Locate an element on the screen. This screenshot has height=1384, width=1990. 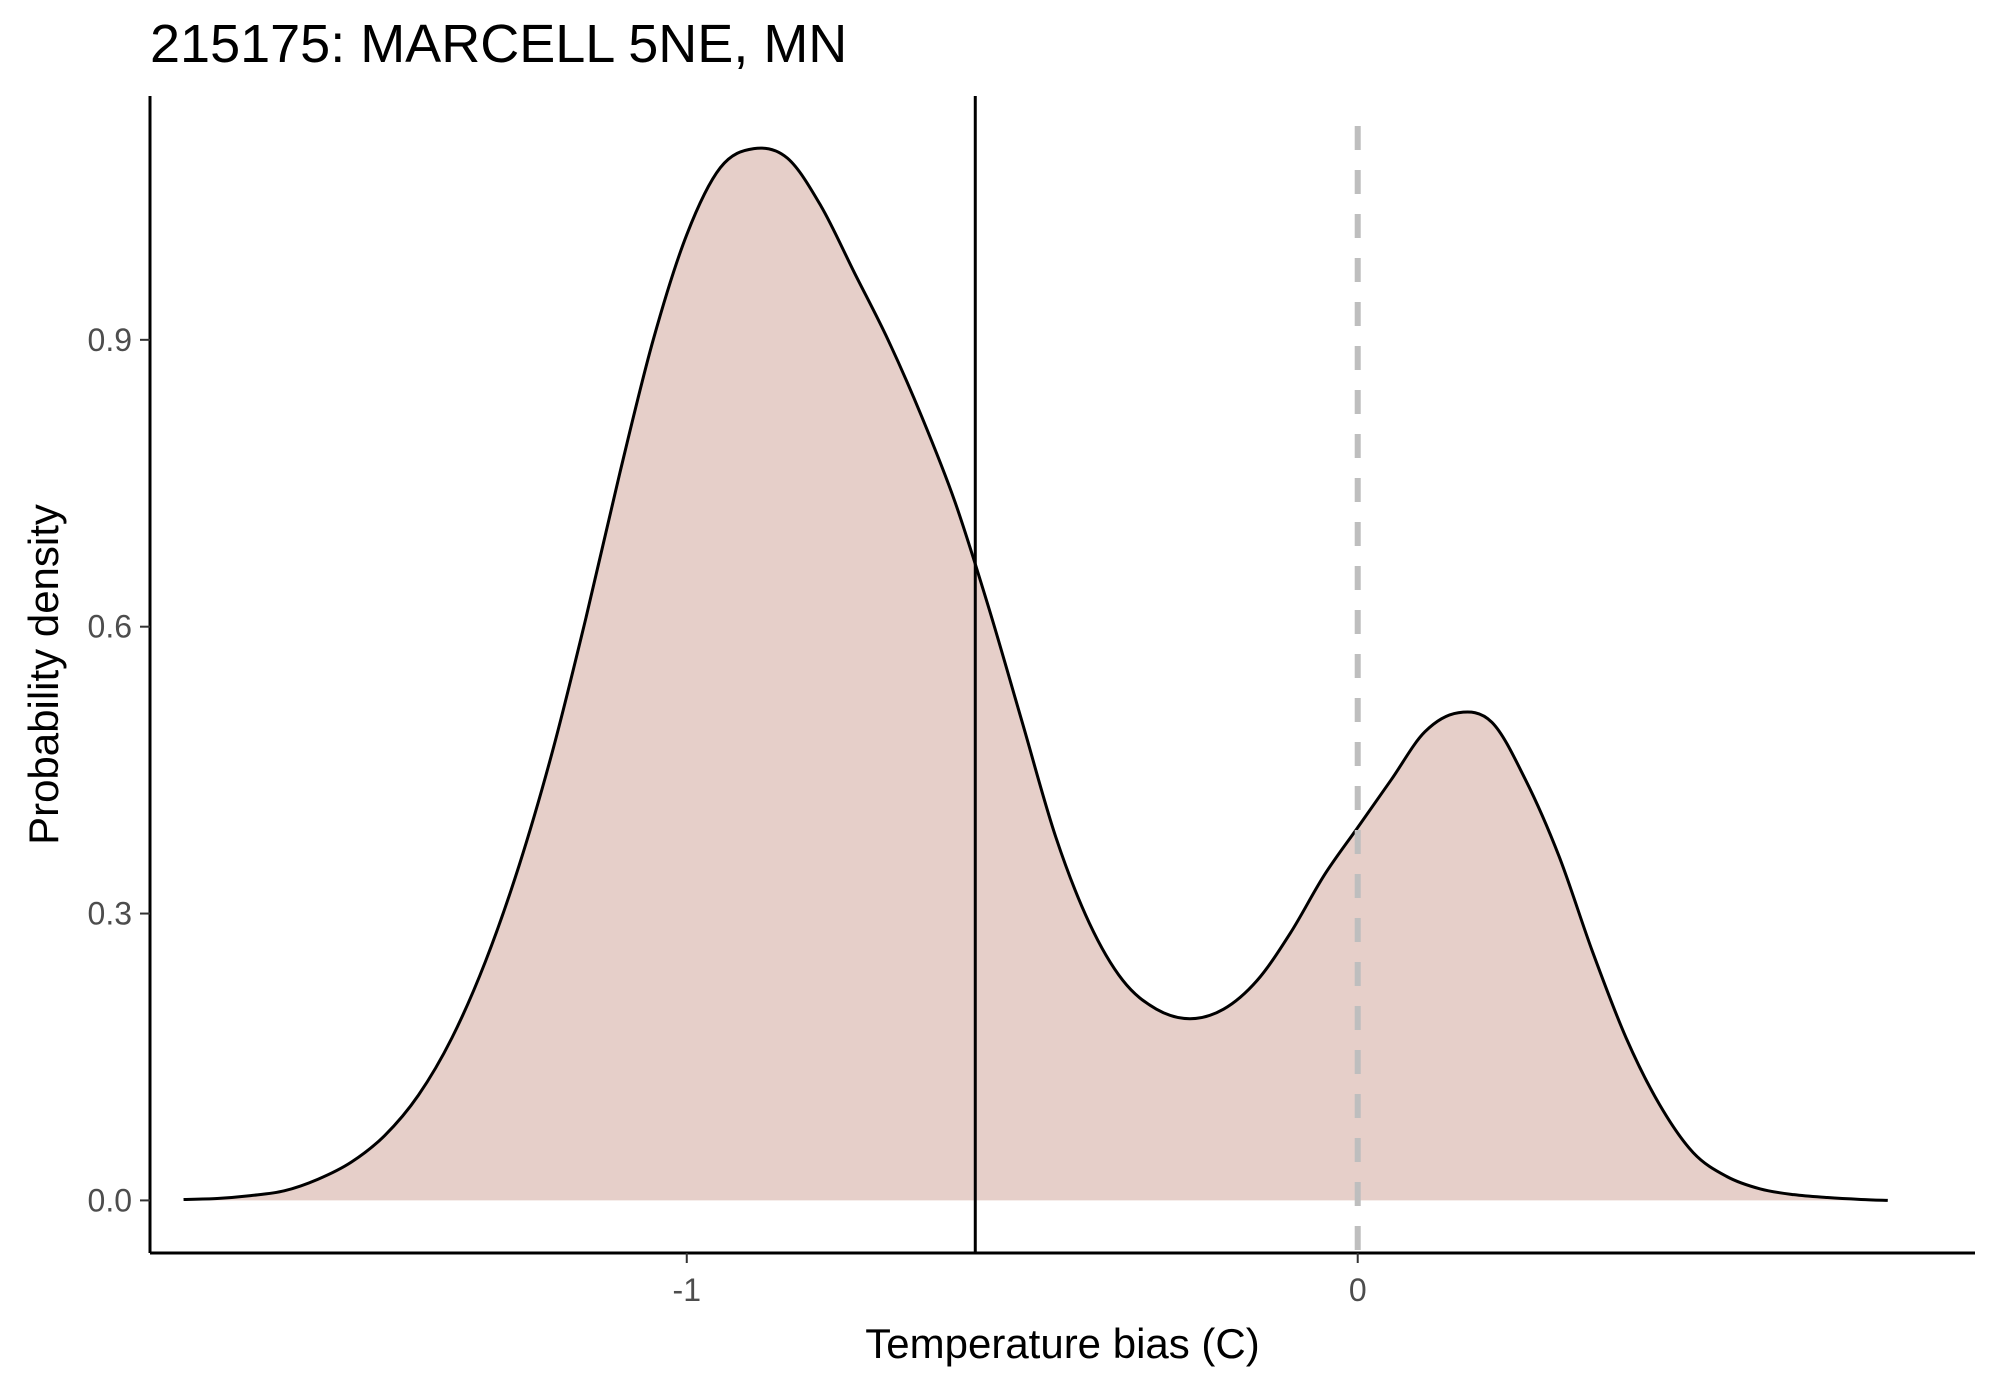
x-tick-label: 0 is located at coordinates (1358, 1290).